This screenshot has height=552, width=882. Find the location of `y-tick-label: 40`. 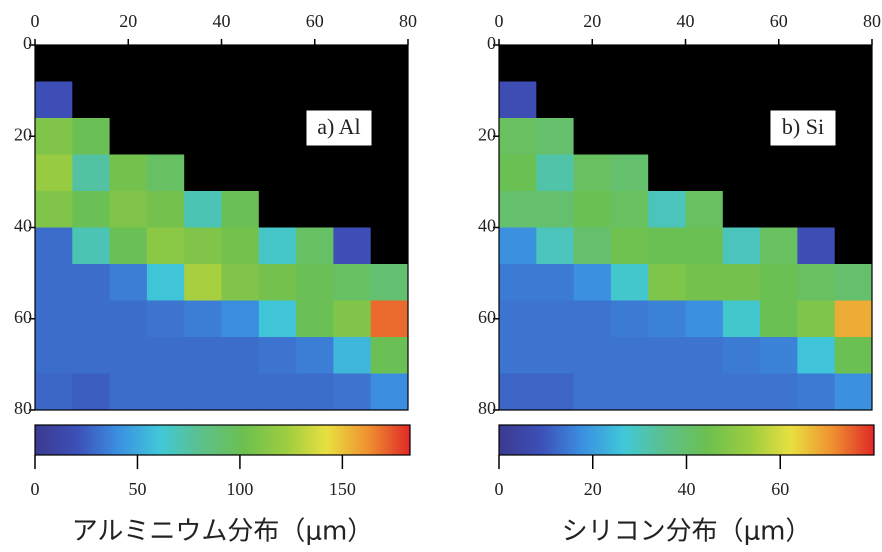

y-tick-label: 40 is located at coordinates (23, 226).